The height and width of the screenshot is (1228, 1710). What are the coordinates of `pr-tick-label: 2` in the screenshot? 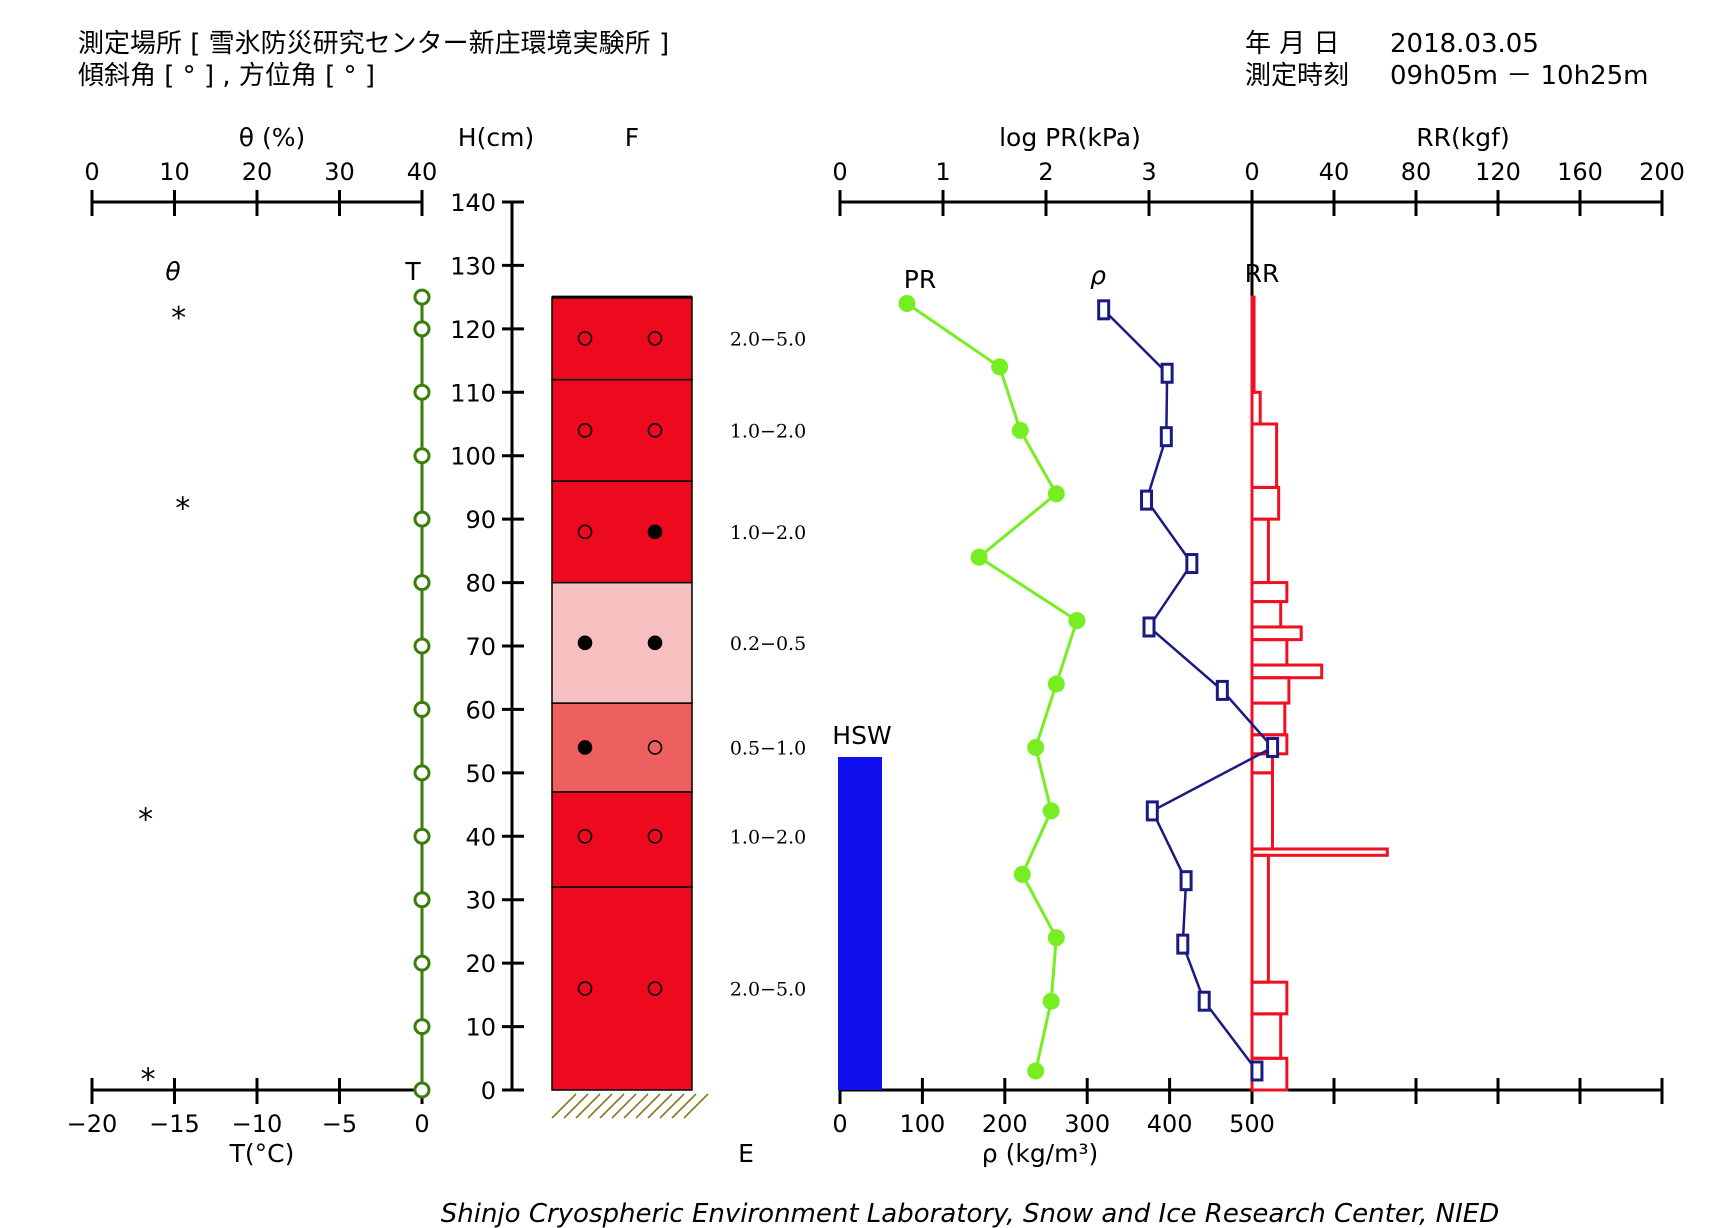 It's located at (1045, 172).